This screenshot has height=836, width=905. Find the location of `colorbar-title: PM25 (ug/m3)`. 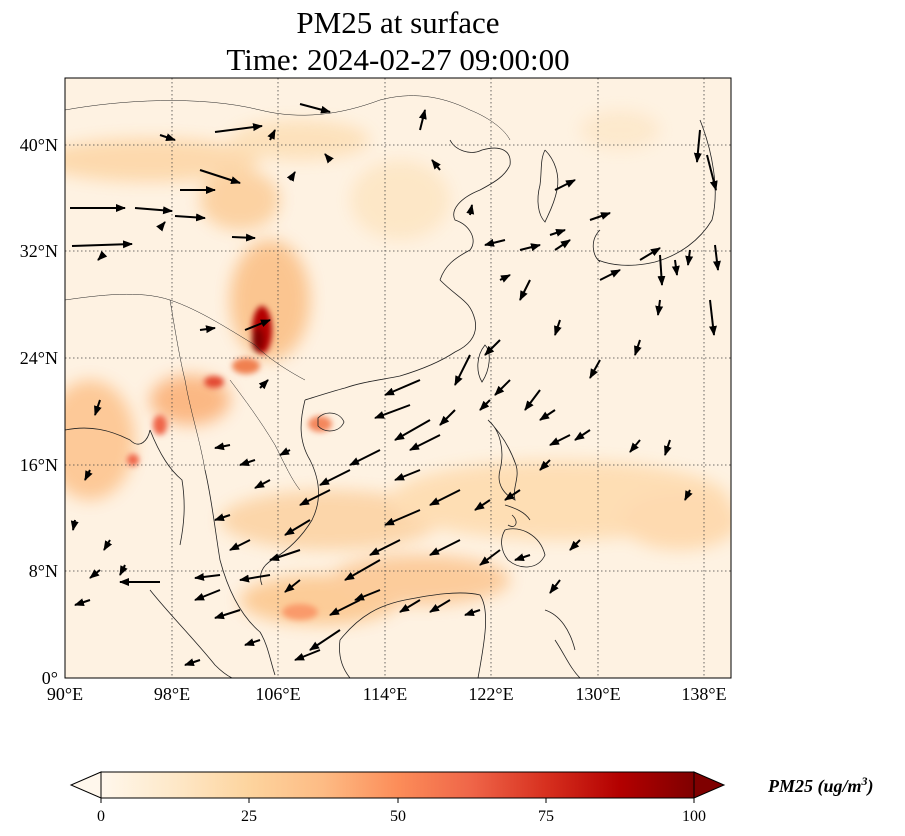

colorbar-title: PM25 (ug/m3) is located at coordinates (821, 785).